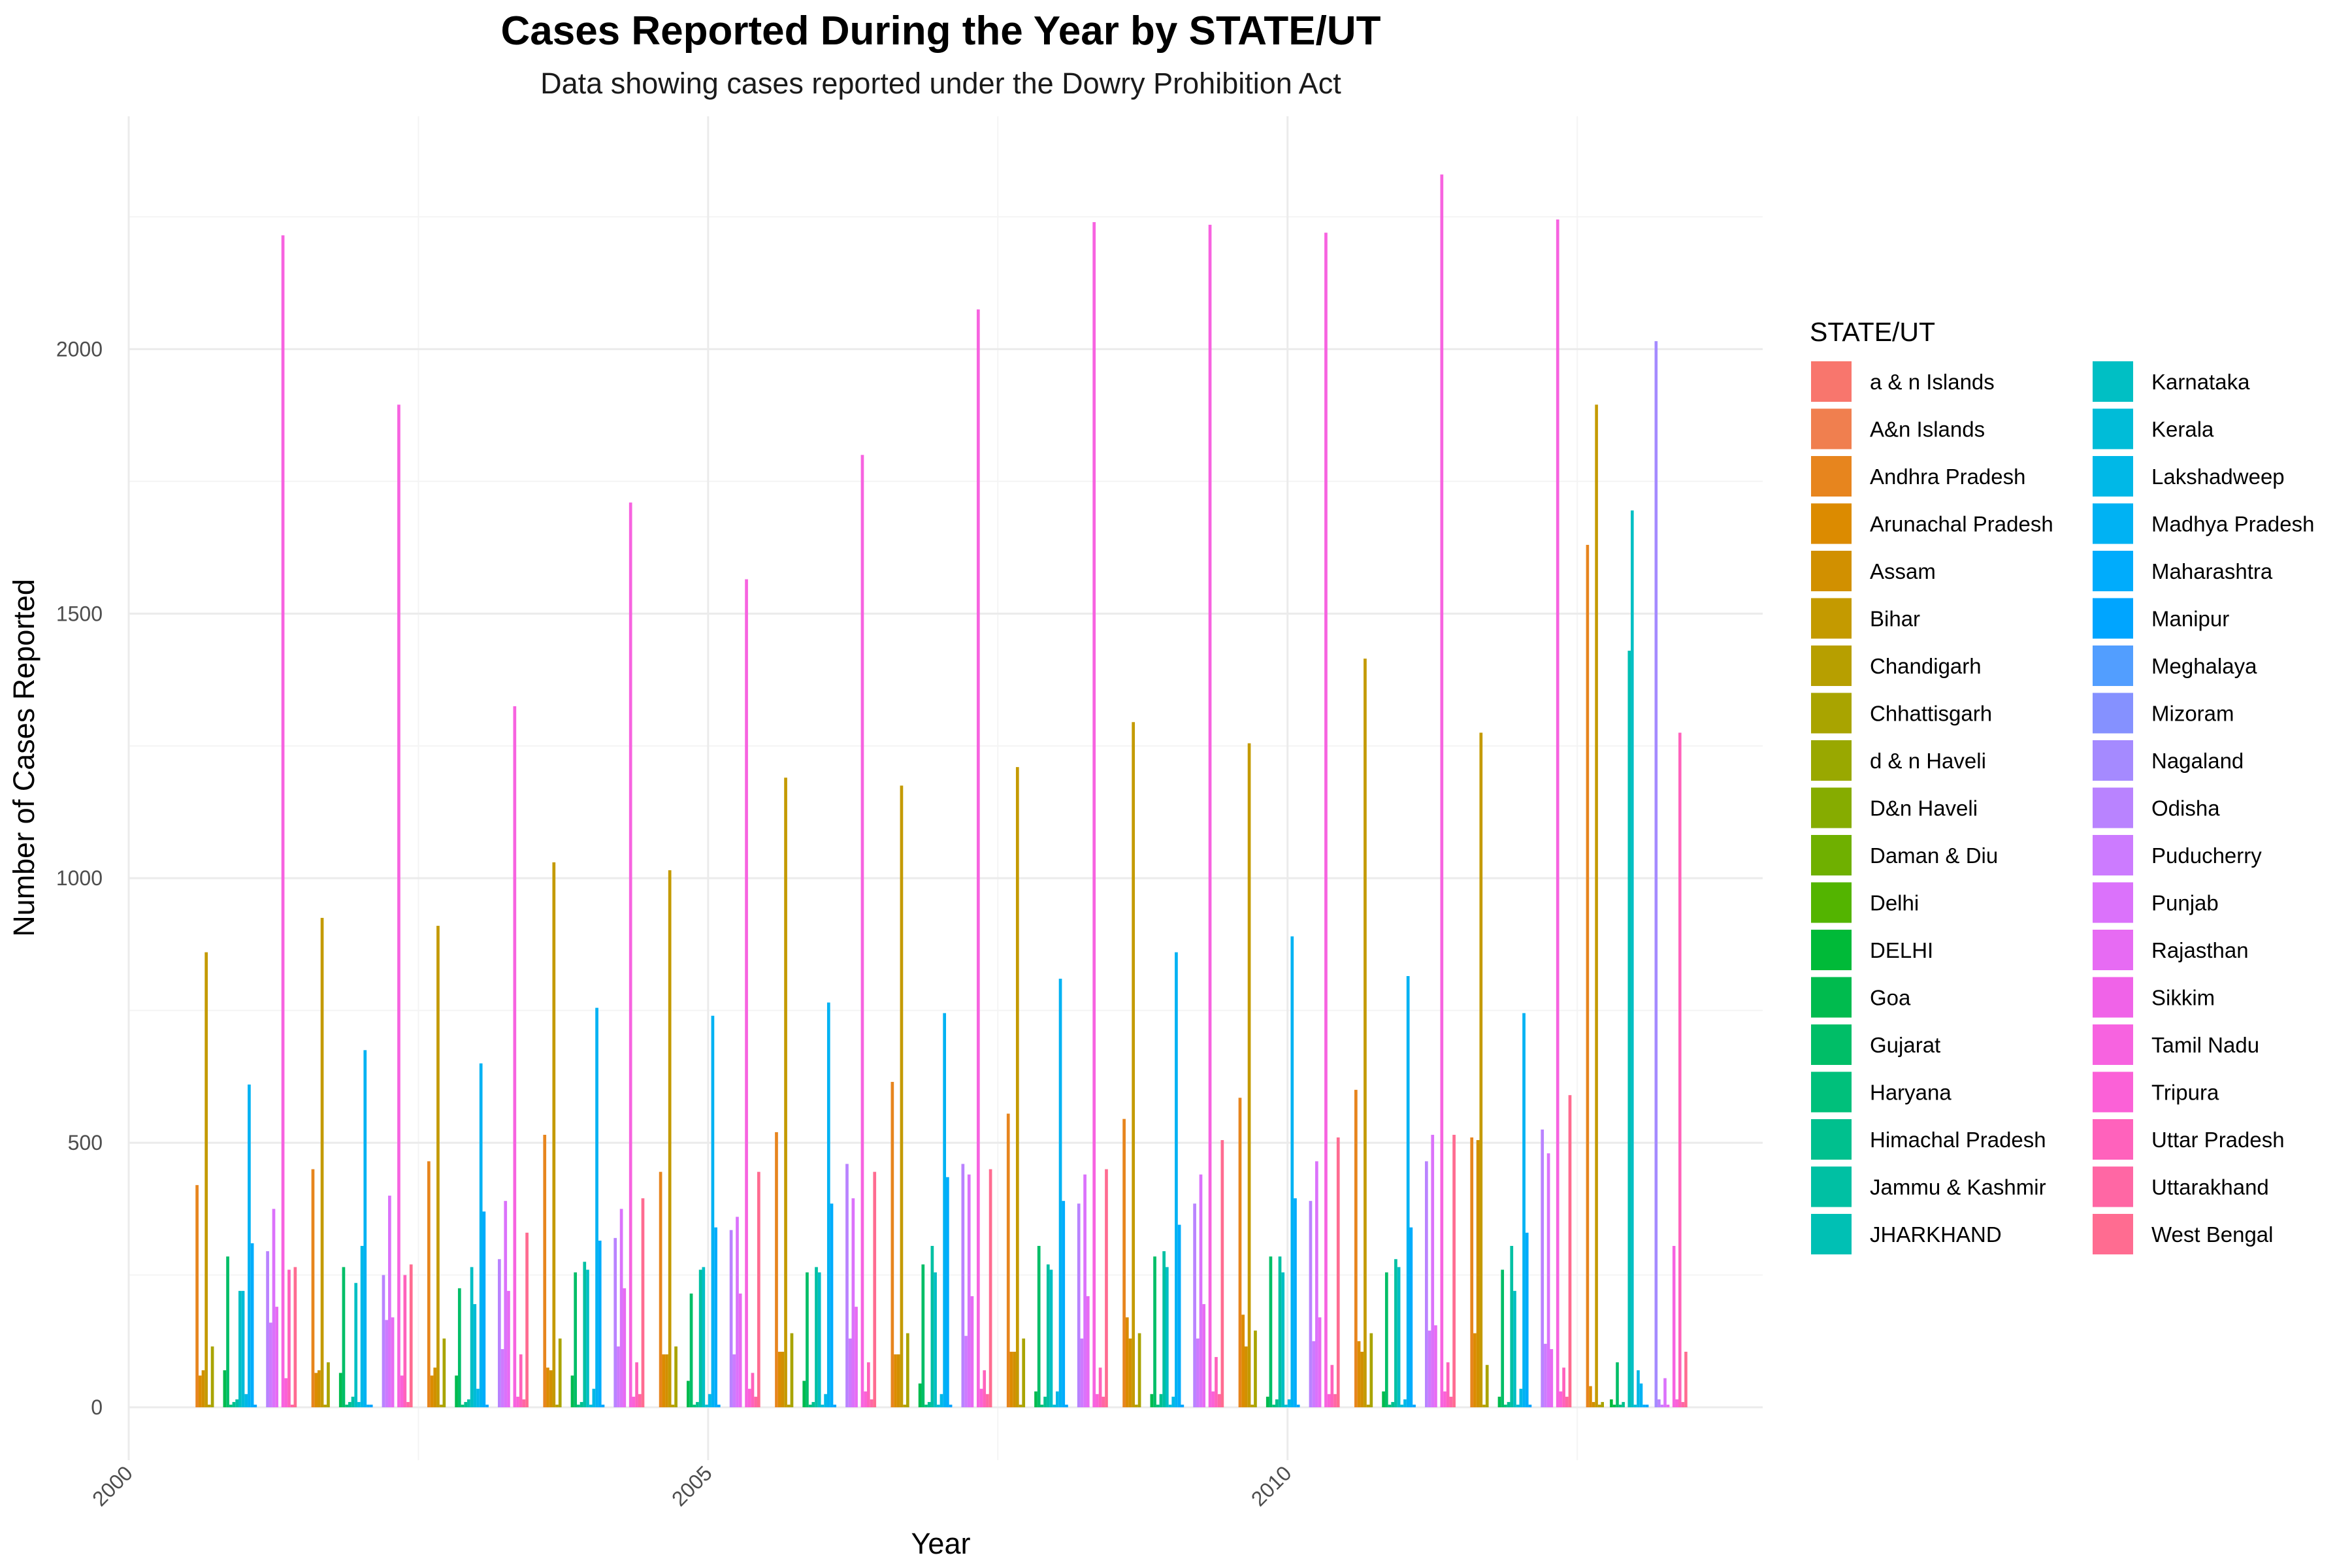 This screenshot has height=1568, width=2352. I want to click on legend-label: Nagaland, so click(2197, 761).